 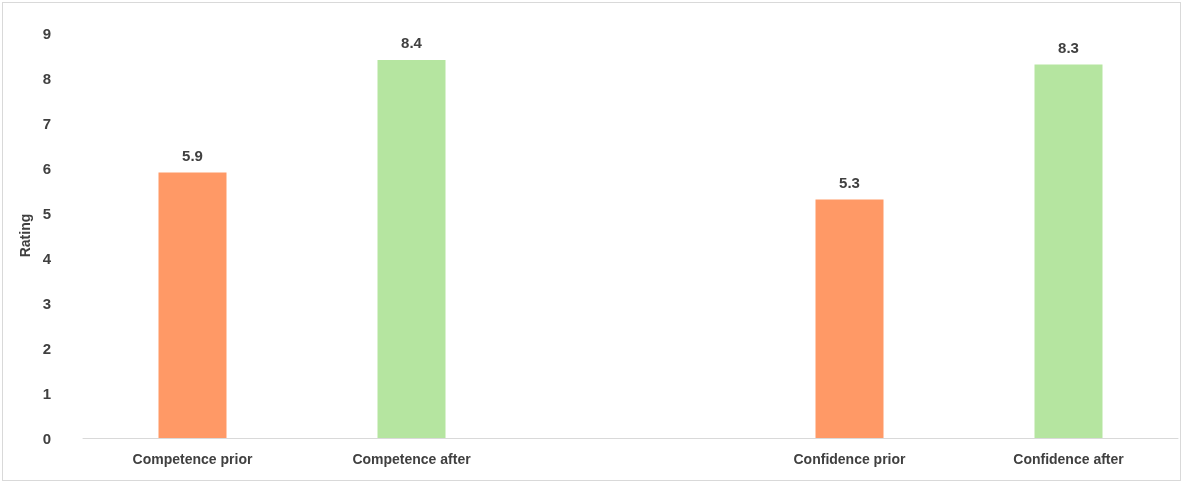 What do you see at coordinates (1068, 47) in the screenshot?
I see `data-label: 8.3` at bounding box center [1068, 47].